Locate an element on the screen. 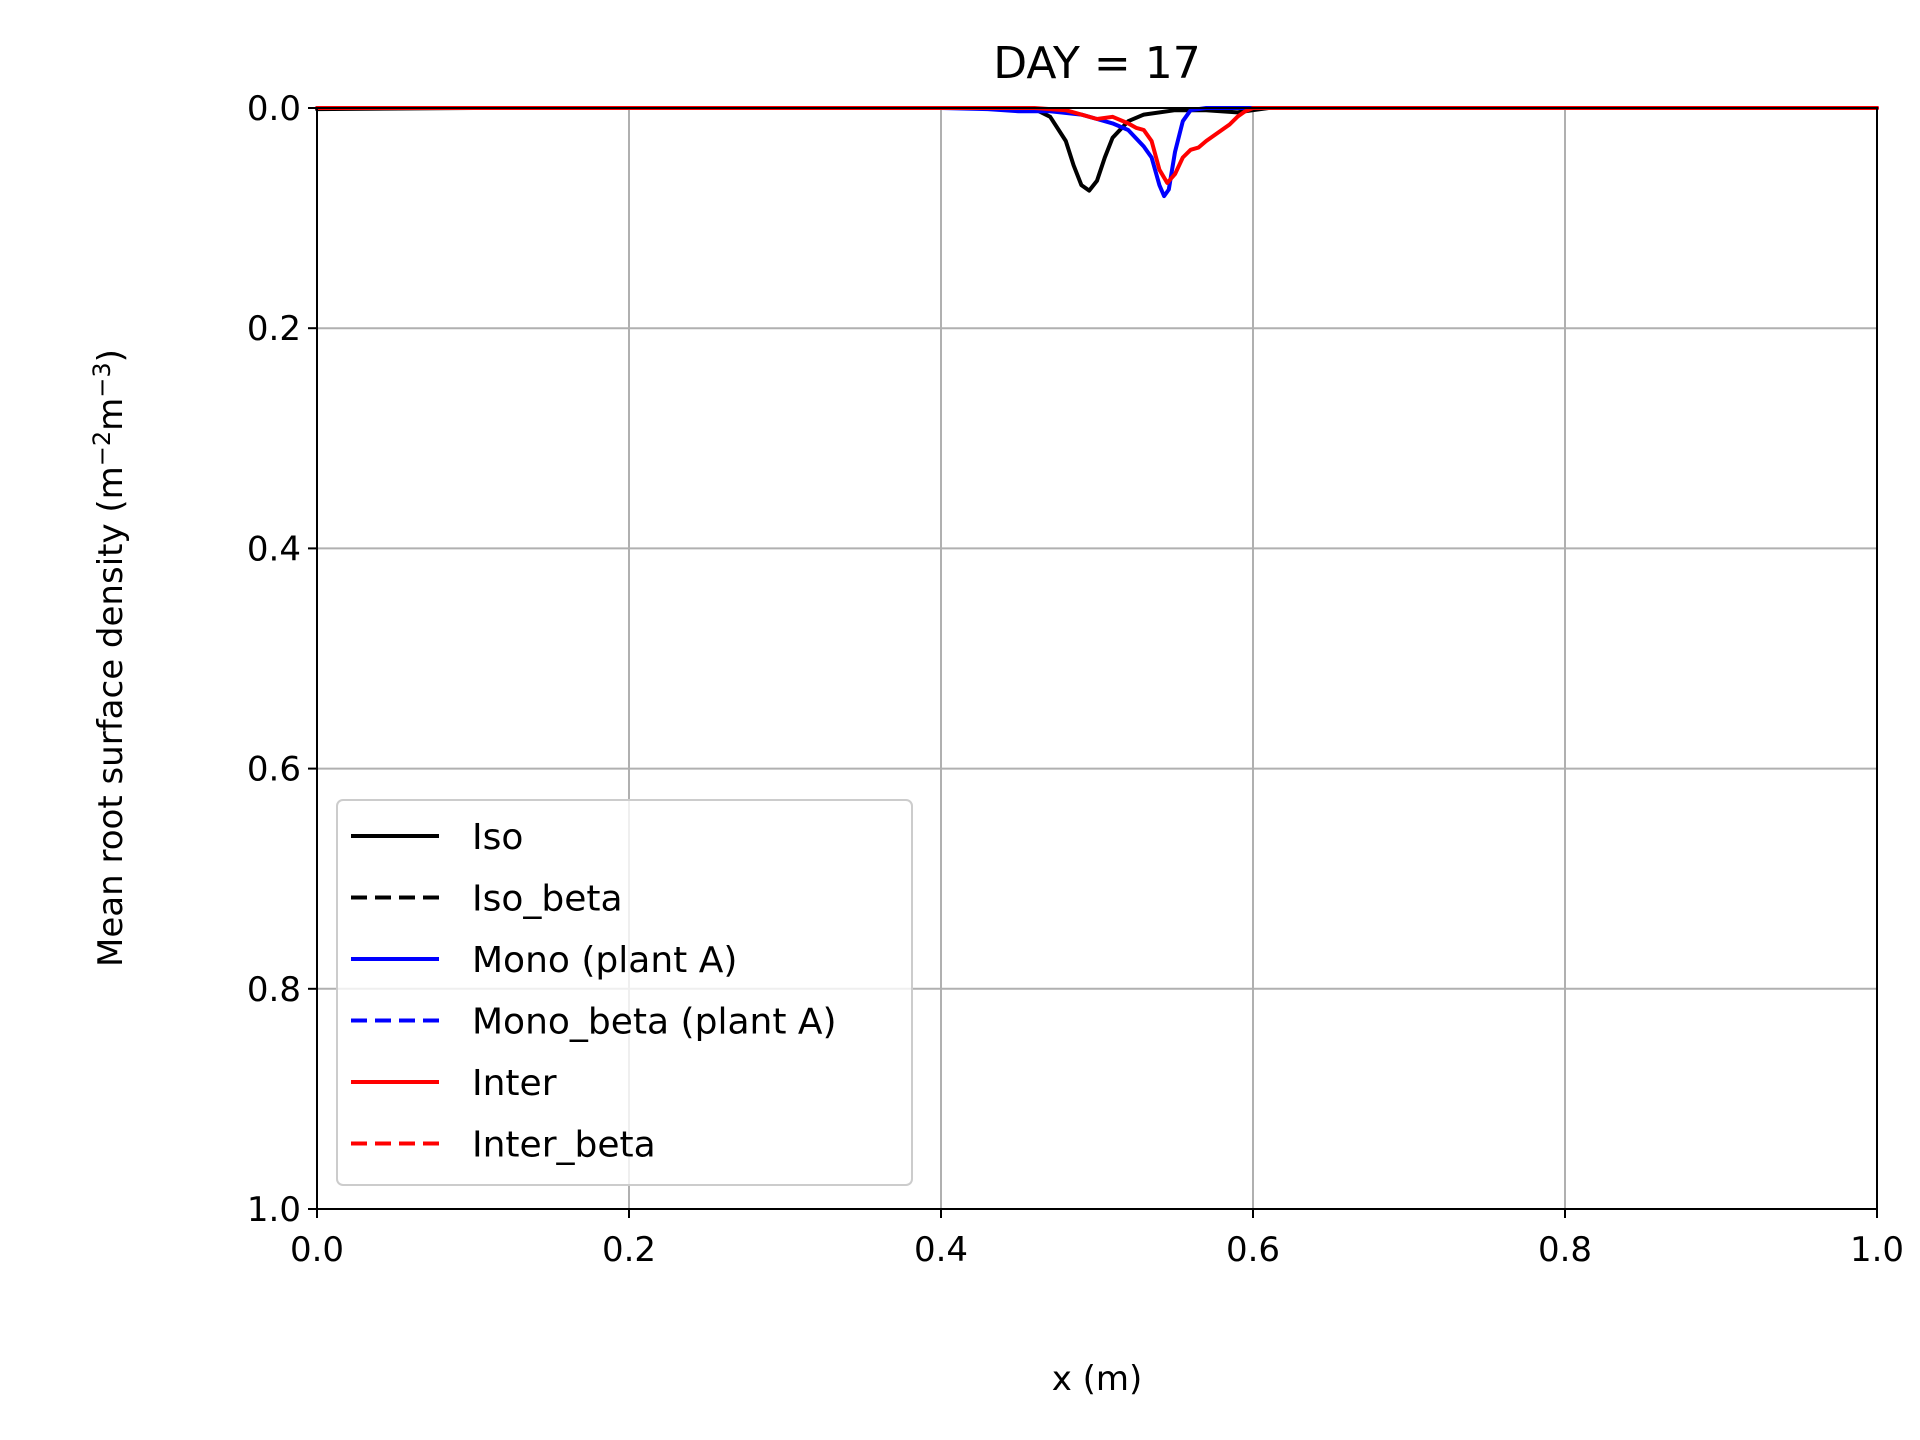 The height and width of the screenshot is (1440, 1920). legend-label: Iso_beta is located at coordinates (547, 899).